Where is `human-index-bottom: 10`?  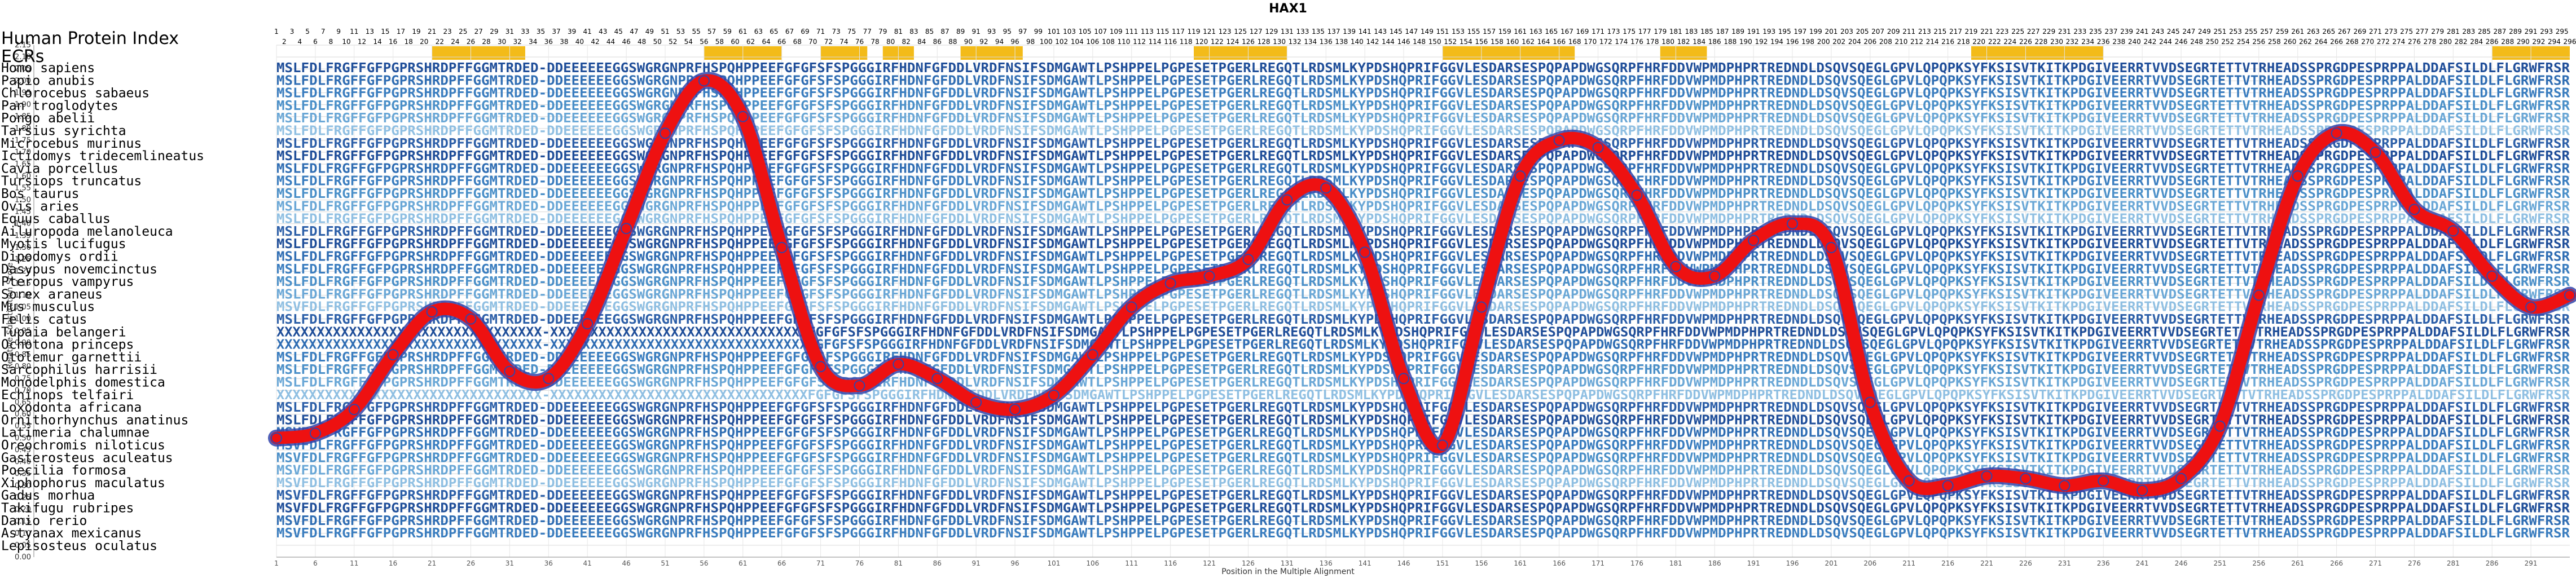 human-index-bottom: 10 is located at coordinates (346, 42).